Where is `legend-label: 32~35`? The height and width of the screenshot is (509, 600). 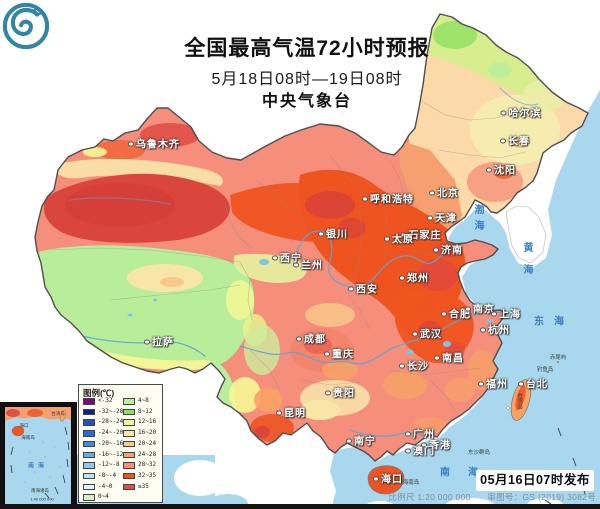 legend-label: 32~35 is located at coordinates (147, 475).